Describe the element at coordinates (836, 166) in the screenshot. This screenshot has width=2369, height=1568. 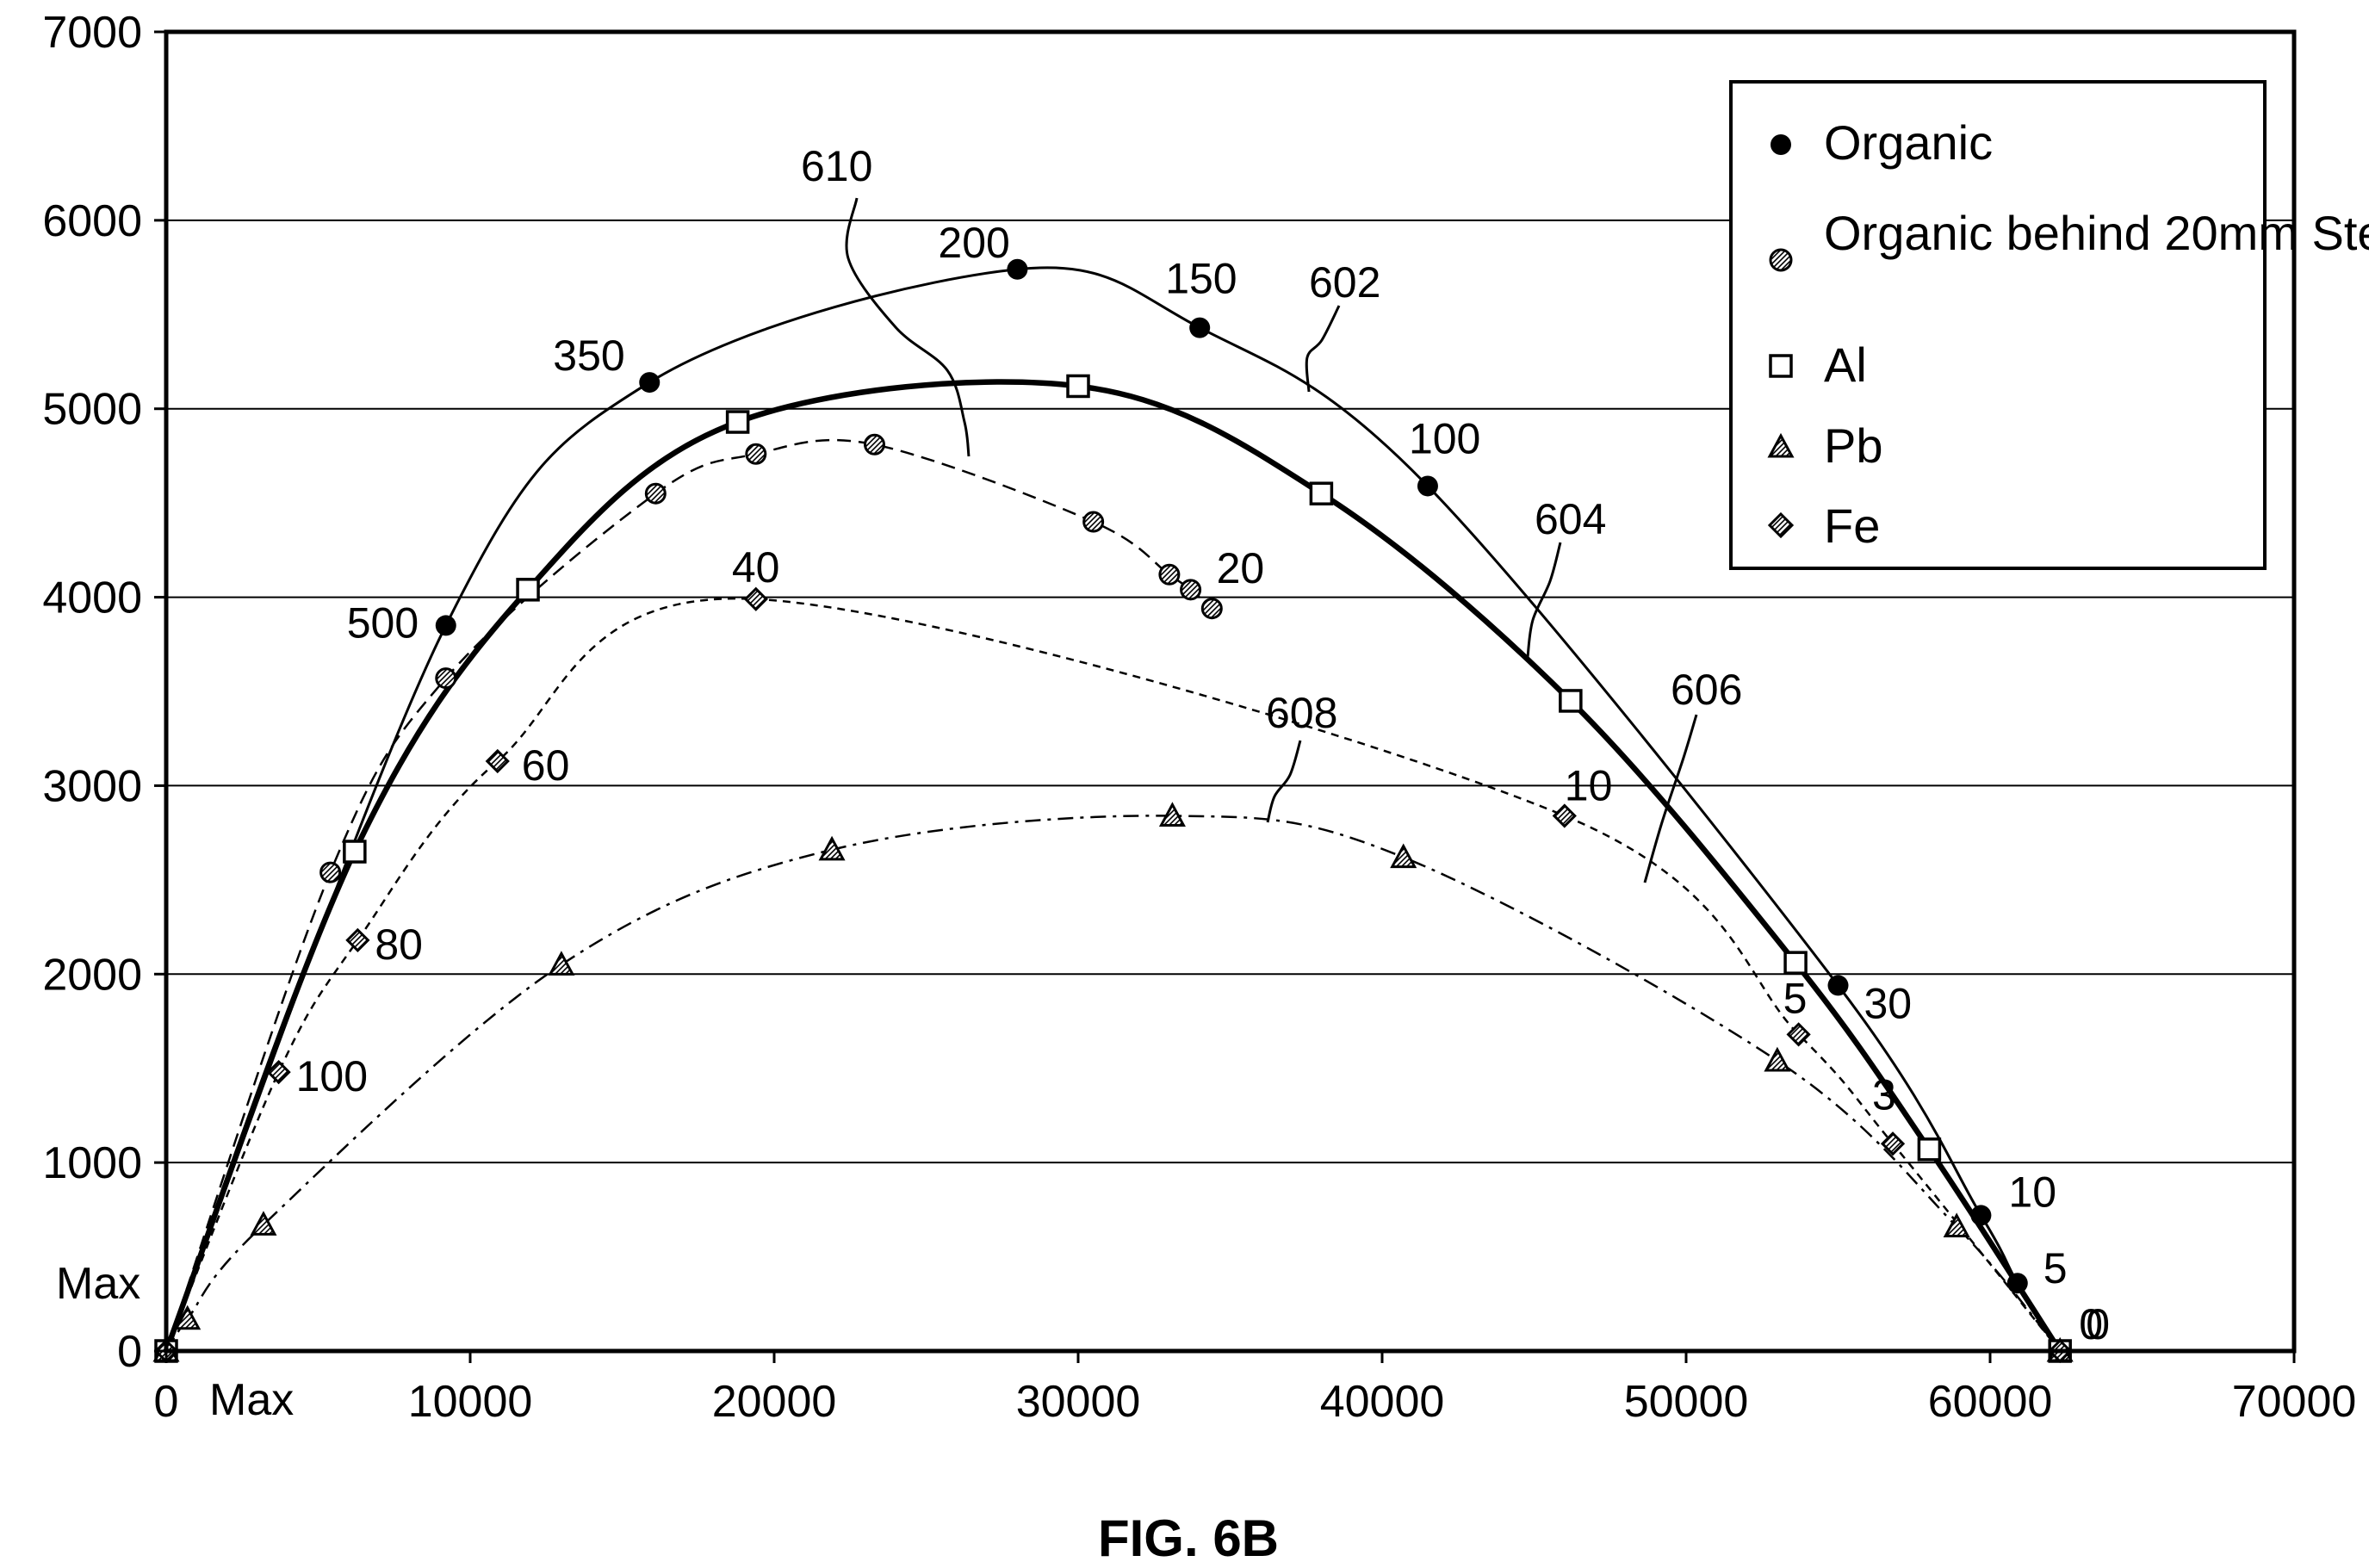
I see `reference-numeral: 610` at that location.